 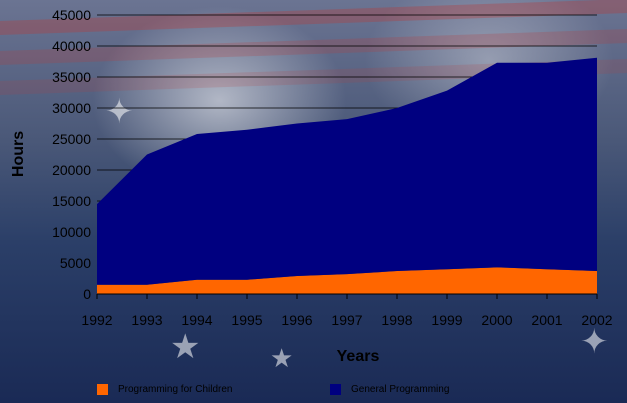 What do you see at coordinates (396, 320) in the screenshot?
I see `x-tick-label: 1998` at bounding box center [396, 320].